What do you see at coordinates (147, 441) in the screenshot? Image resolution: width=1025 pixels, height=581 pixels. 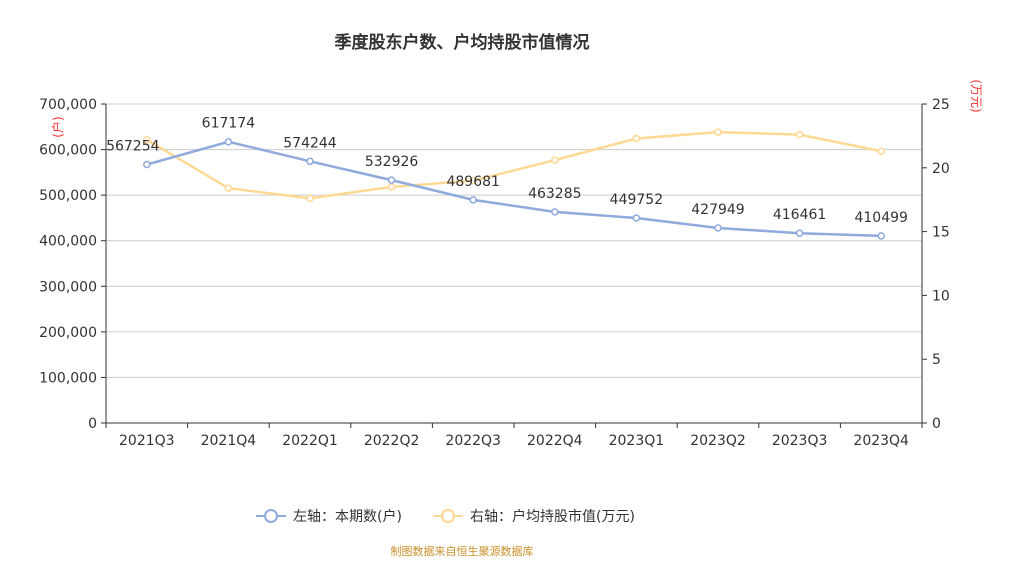 I see `x-tick-label: 2021Q3` at bounding box center [147, 441].